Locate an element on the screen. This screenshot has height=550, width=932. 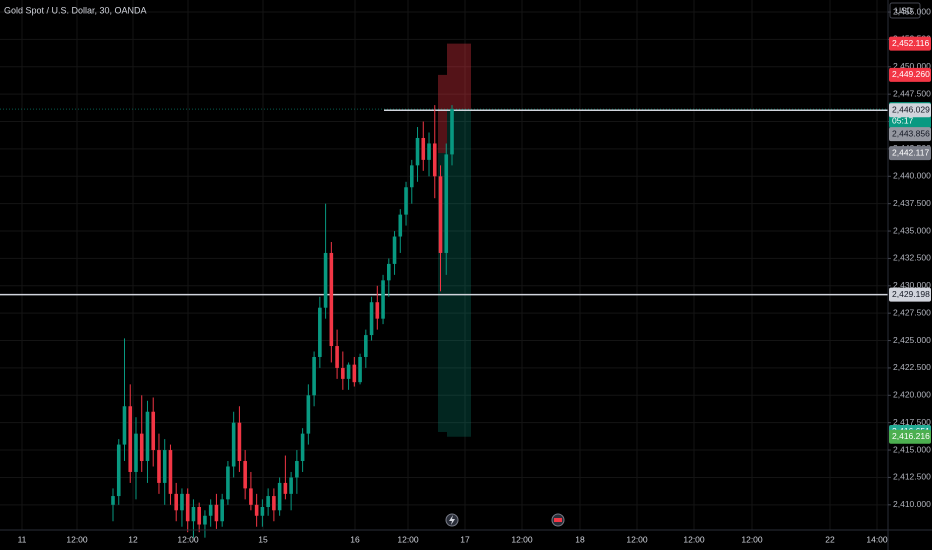
x-tick-label: 15 is located at coordinates (263, 539).